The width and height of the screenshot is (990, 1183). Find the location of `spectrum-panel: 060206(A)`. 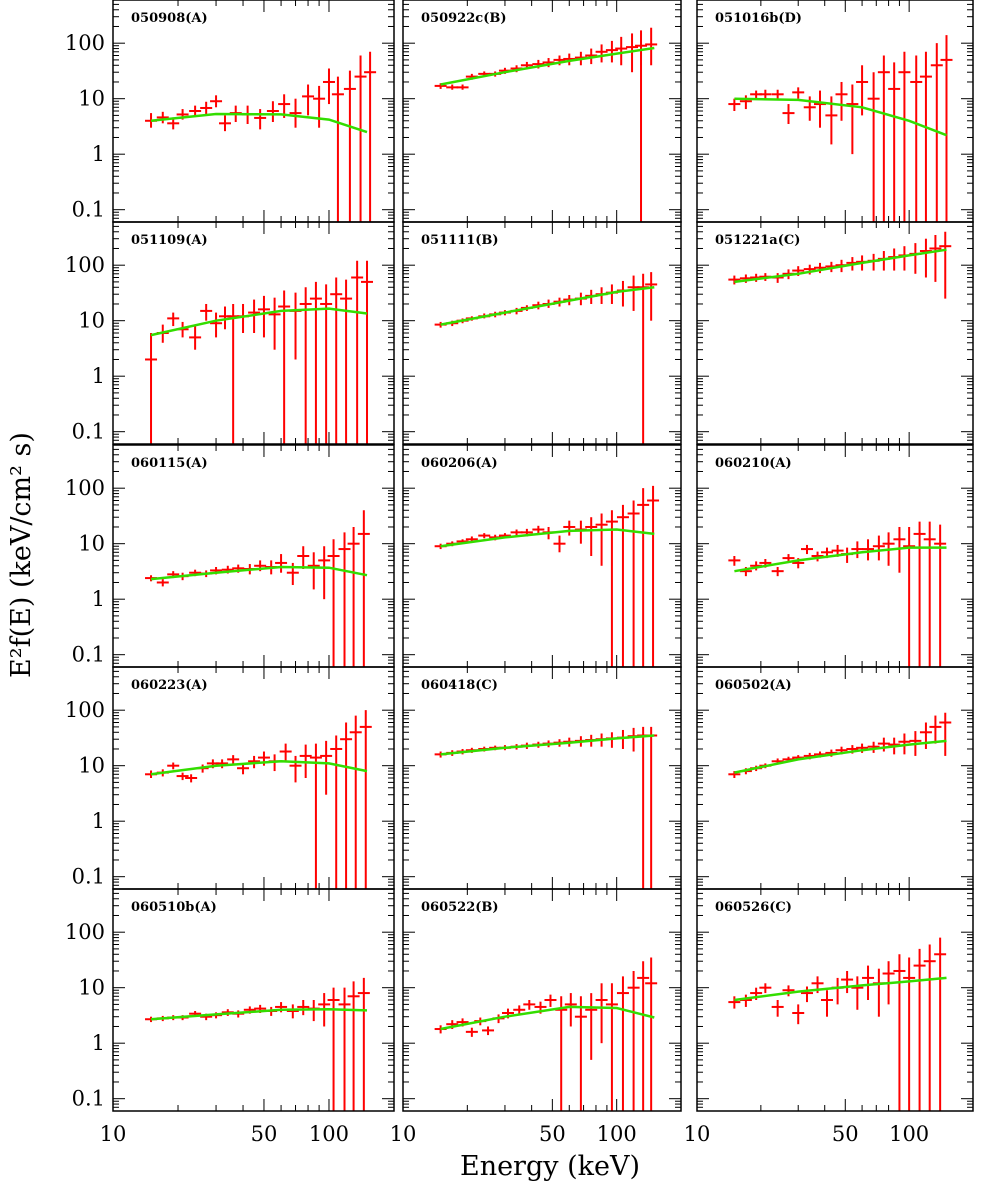

spectrum-panel: 060206(A) is located at coordinates (542, 556).